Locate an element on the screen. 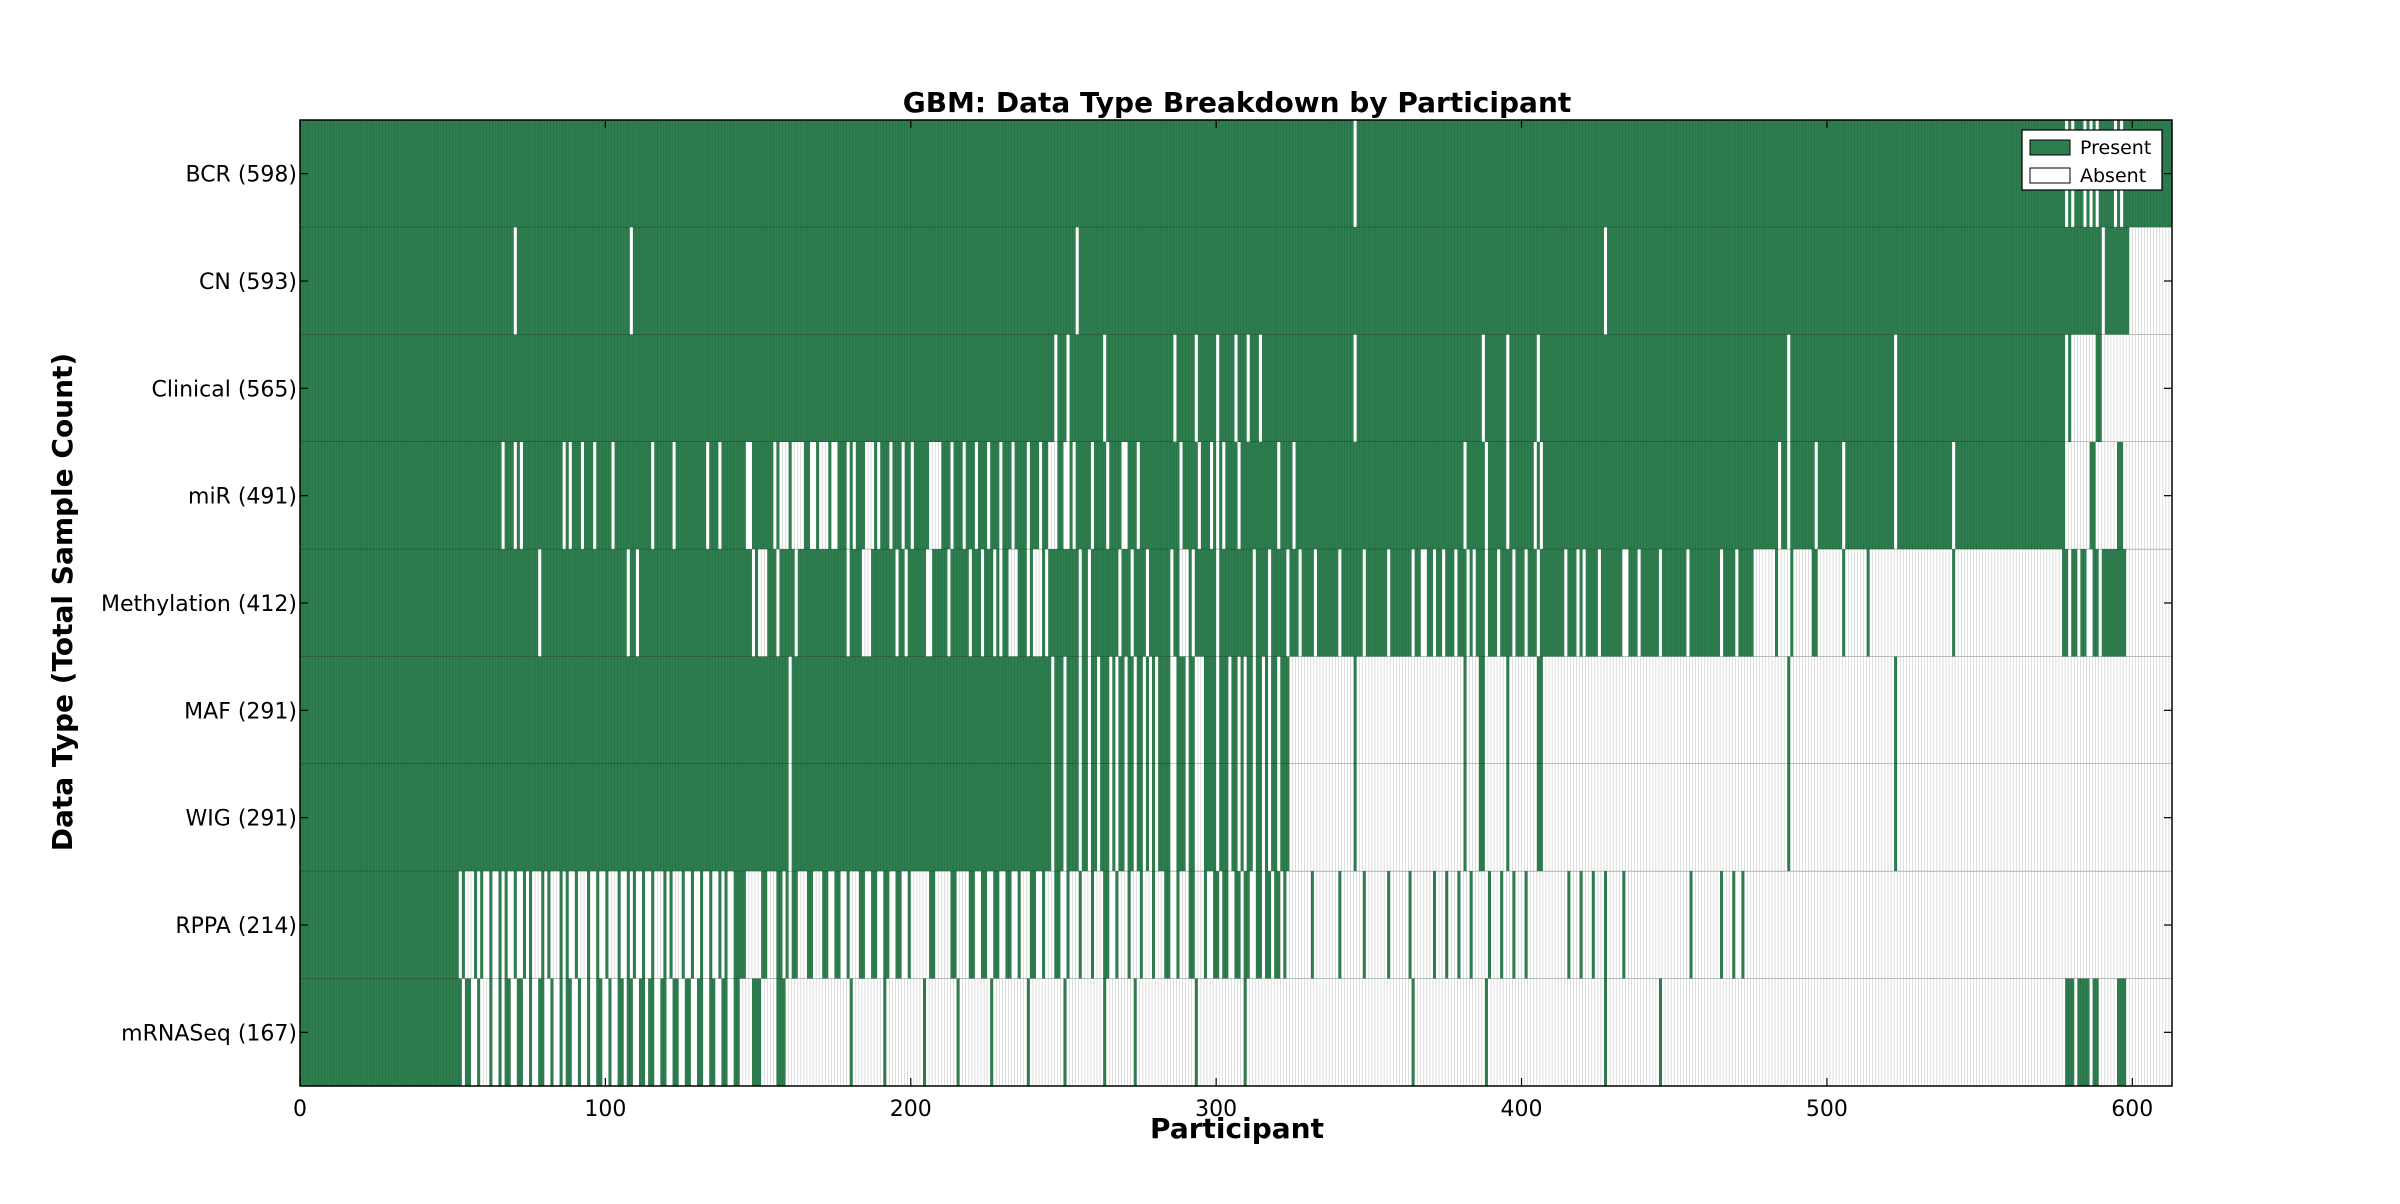  chart-title: GBM: Data Type Breakdown by Participant is located at coordinates (1237, 102).